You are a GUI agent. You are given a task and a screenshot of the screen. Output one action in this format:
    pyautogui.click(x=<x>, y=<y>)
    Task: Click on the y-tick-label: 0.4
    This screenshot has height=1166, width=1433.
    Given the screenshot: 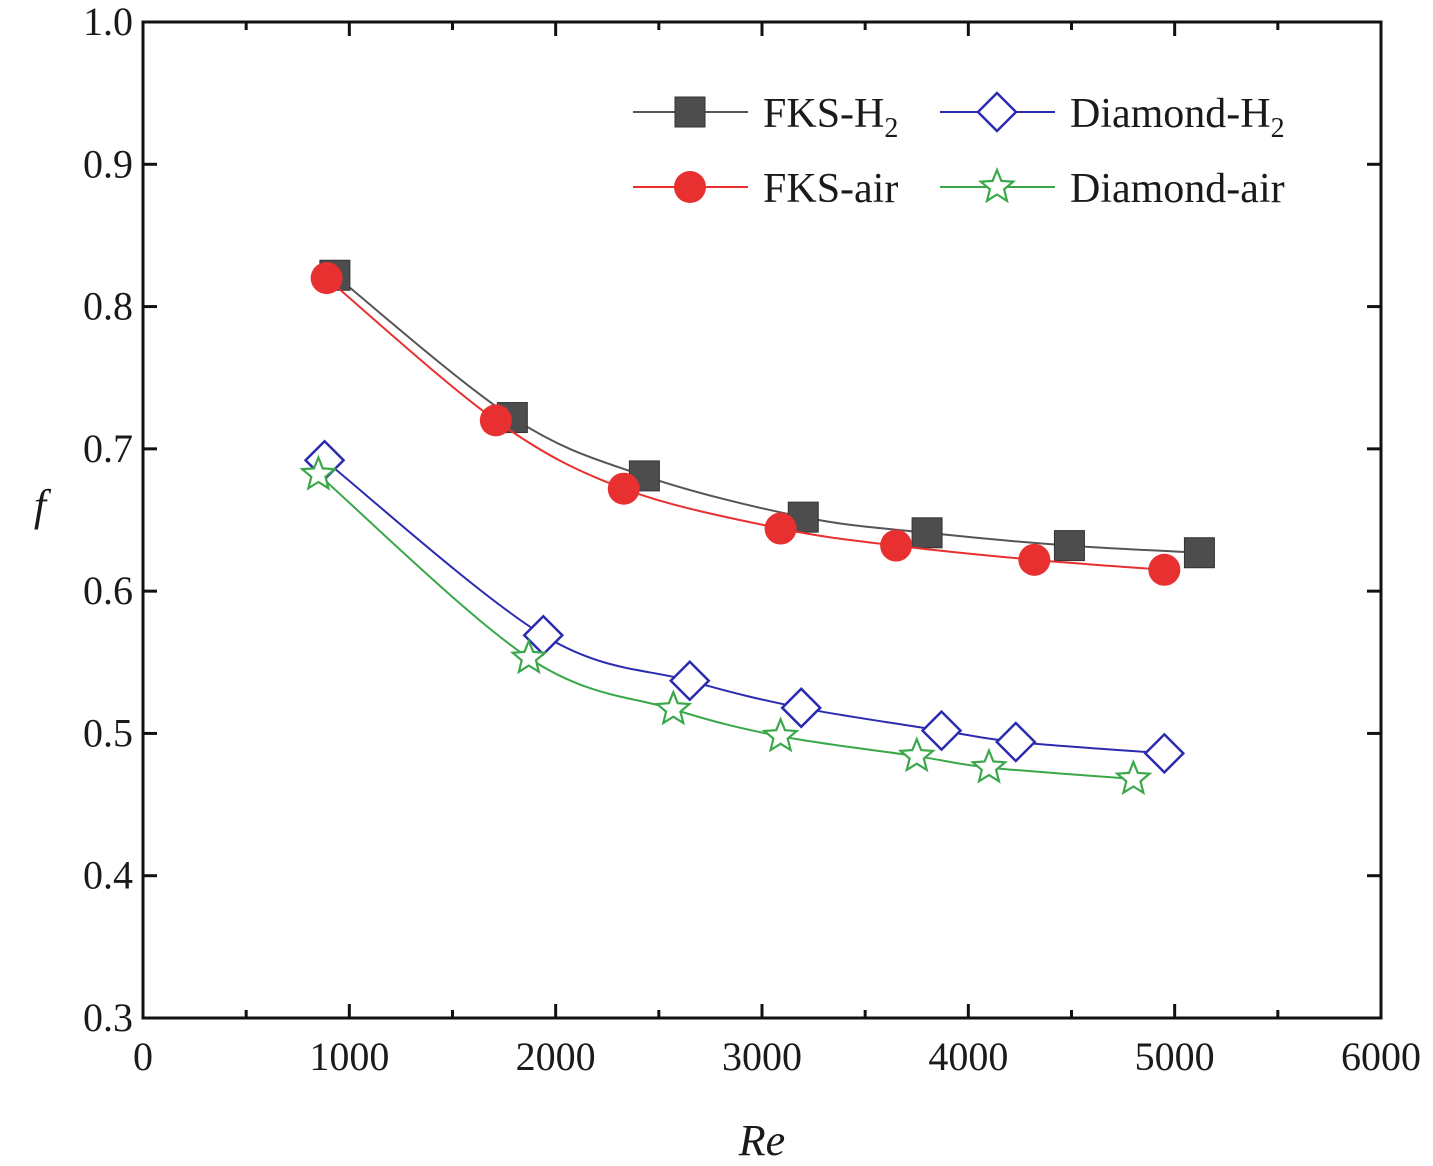 What is the action you would take?
    pyautogui.click(x=108, y=875)
    